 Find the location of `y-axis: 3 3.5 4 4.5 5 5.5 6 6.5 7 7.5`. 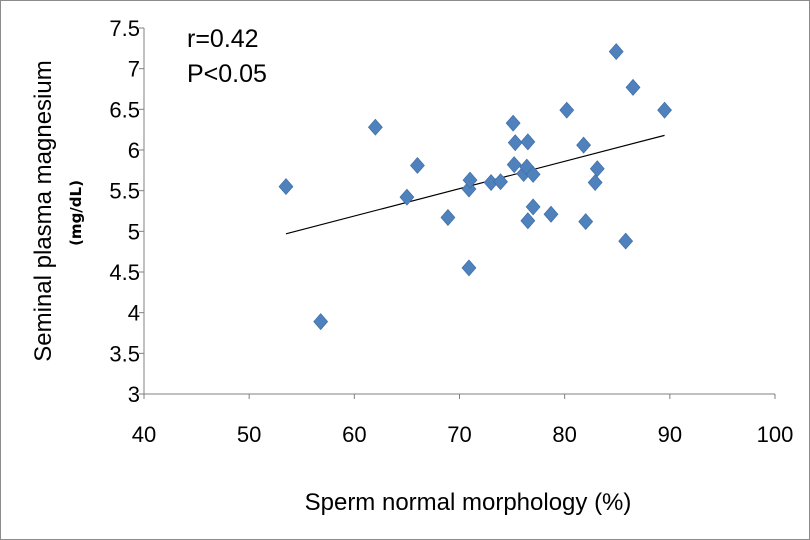

y-axis: 3 3.5 4 4.5 5 5.5 6 6.5 7 7.5 is located at coordinates (126, 211).